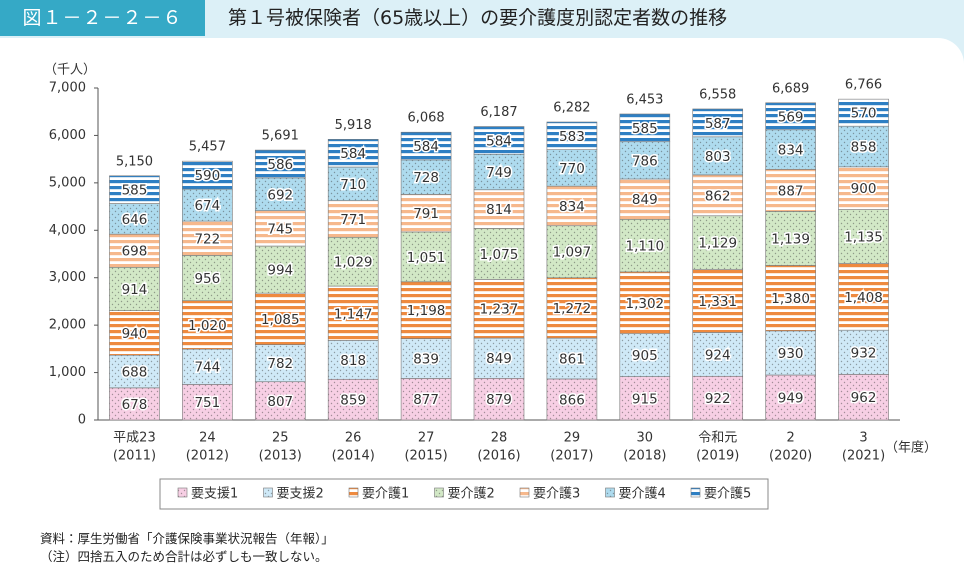 Image resolution: width=964 pixels, height=587 pixels. I want to click on value-label: 839, so click(426, 360).